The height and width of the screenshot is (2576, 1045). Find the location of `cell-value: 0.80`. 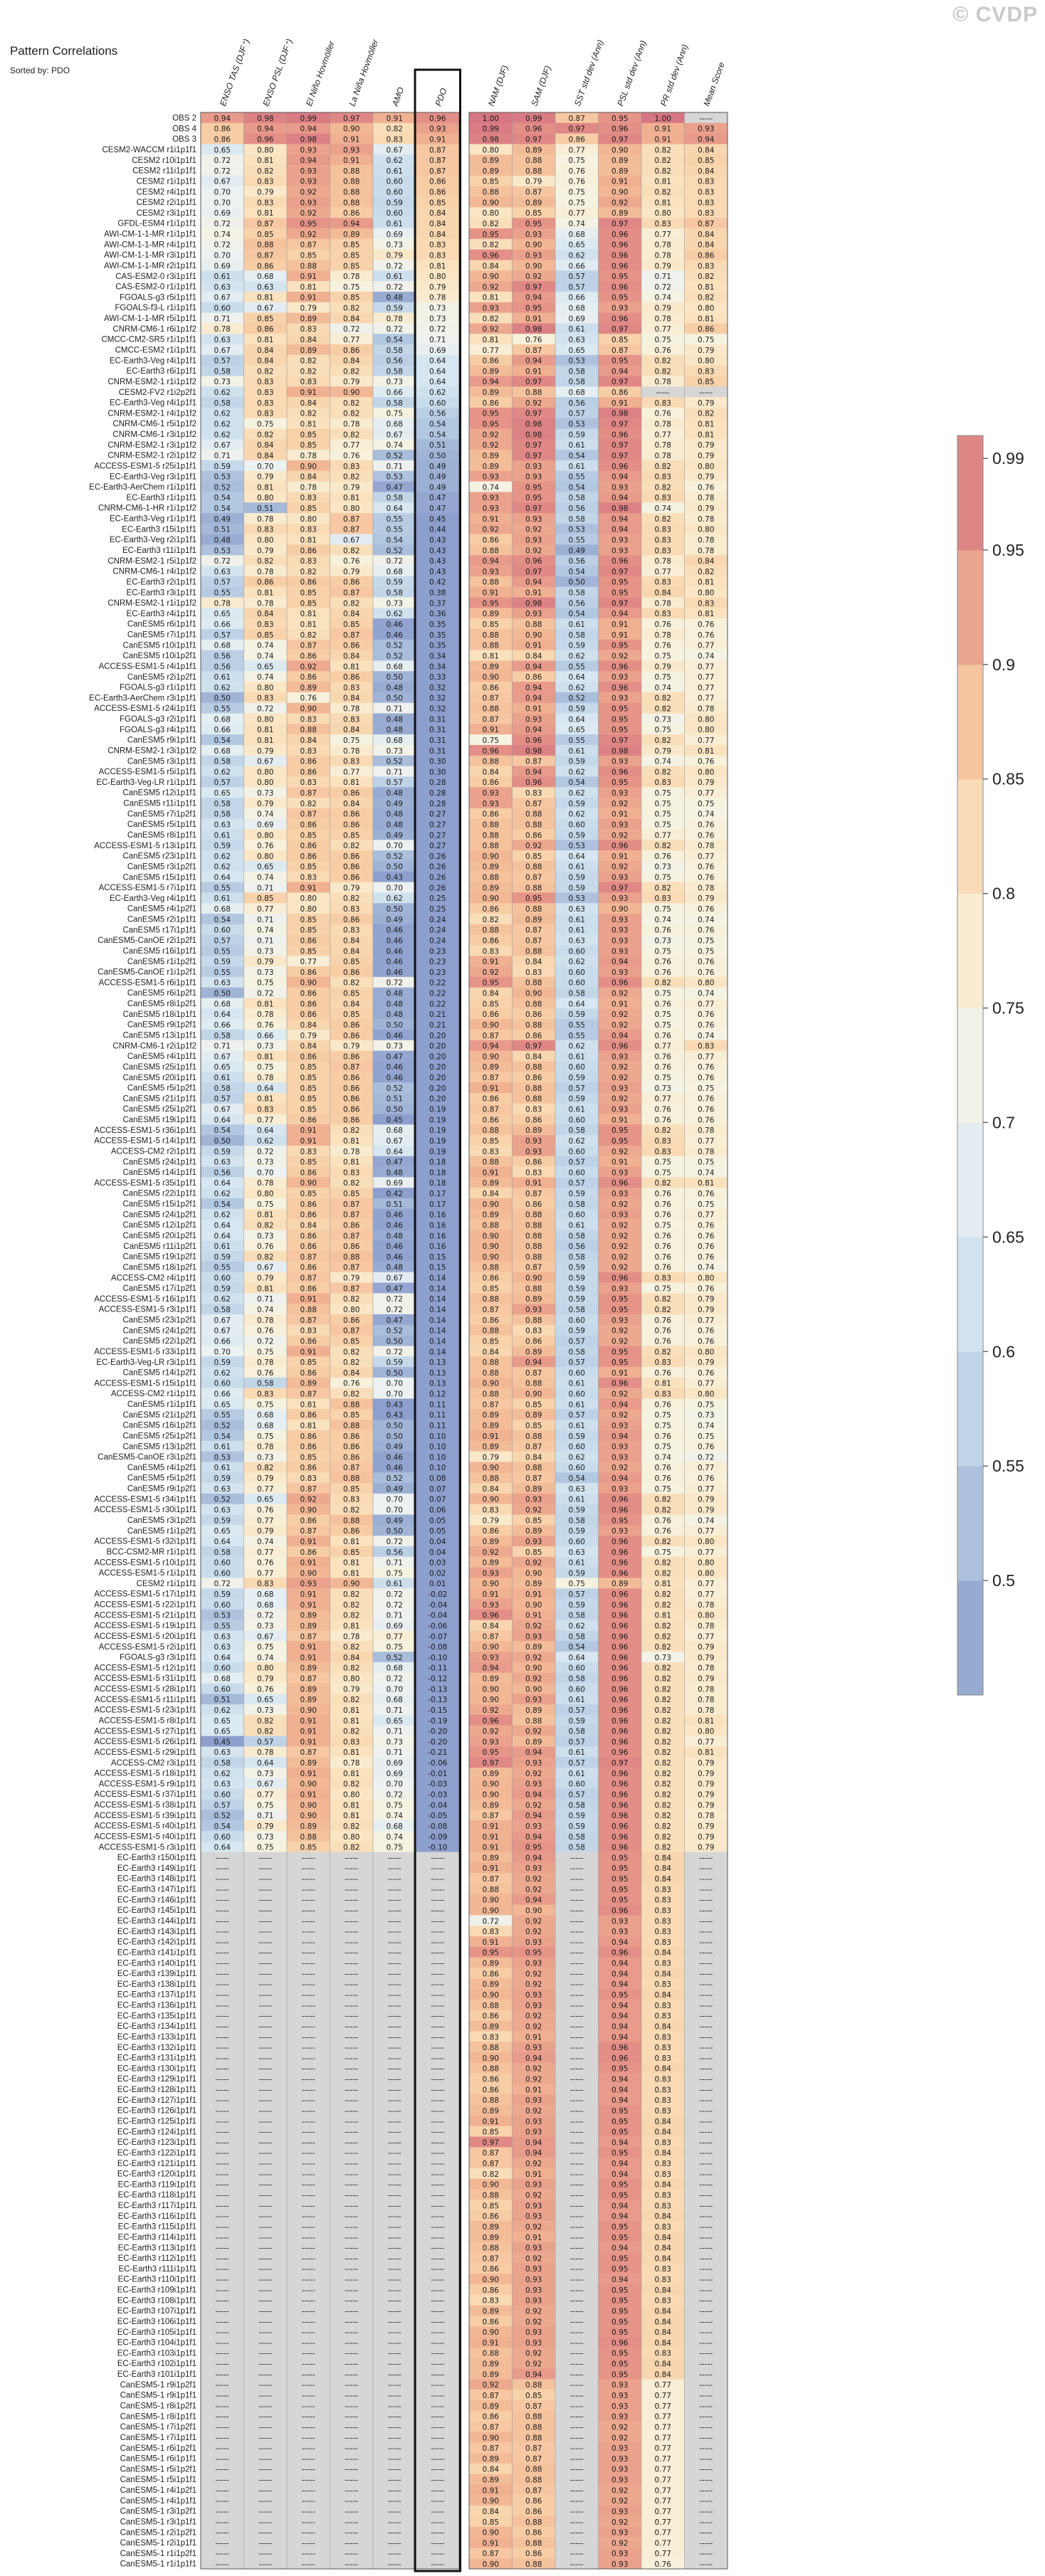

cell-value: 0.80 is located at coordinates (706, 1732).